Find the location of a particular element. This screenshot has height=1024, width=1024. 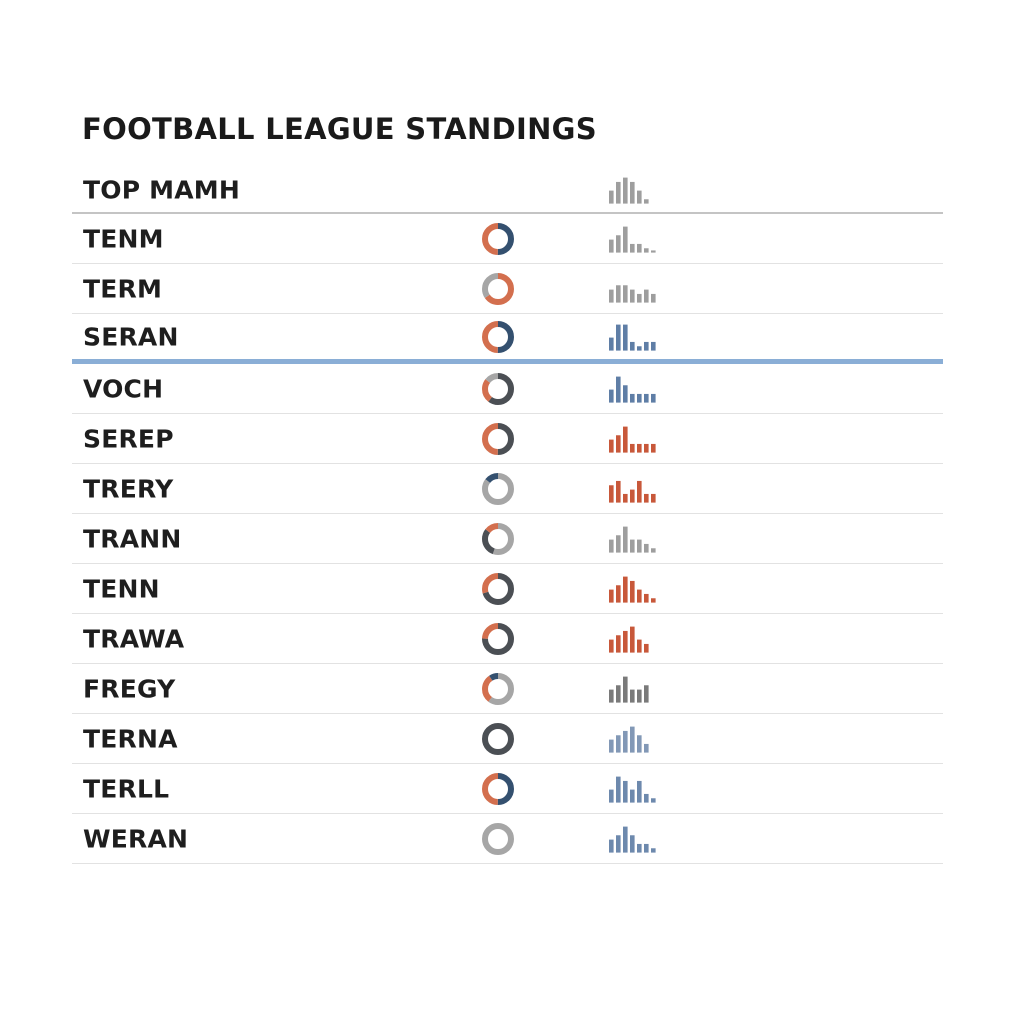

team-name: SEREP is located at coordinates (128, 438).